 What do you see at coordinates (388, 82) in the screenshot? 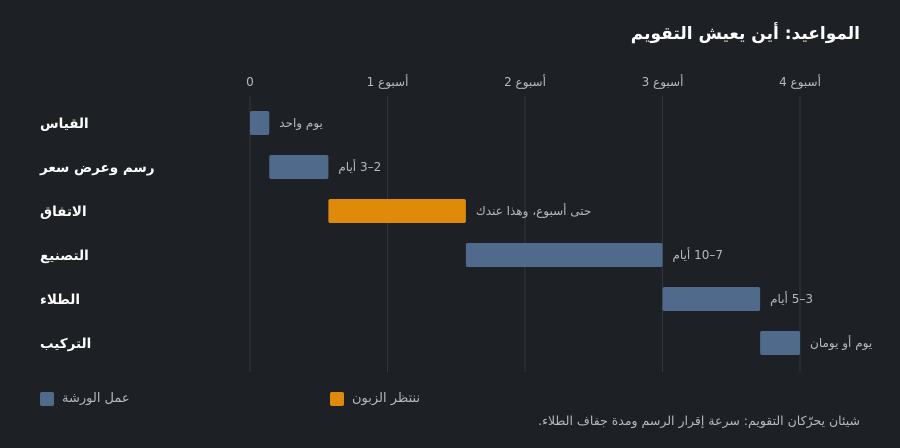
I see `x-tick-label-1: 1 أسبوع` at bounding box center [388, 82].